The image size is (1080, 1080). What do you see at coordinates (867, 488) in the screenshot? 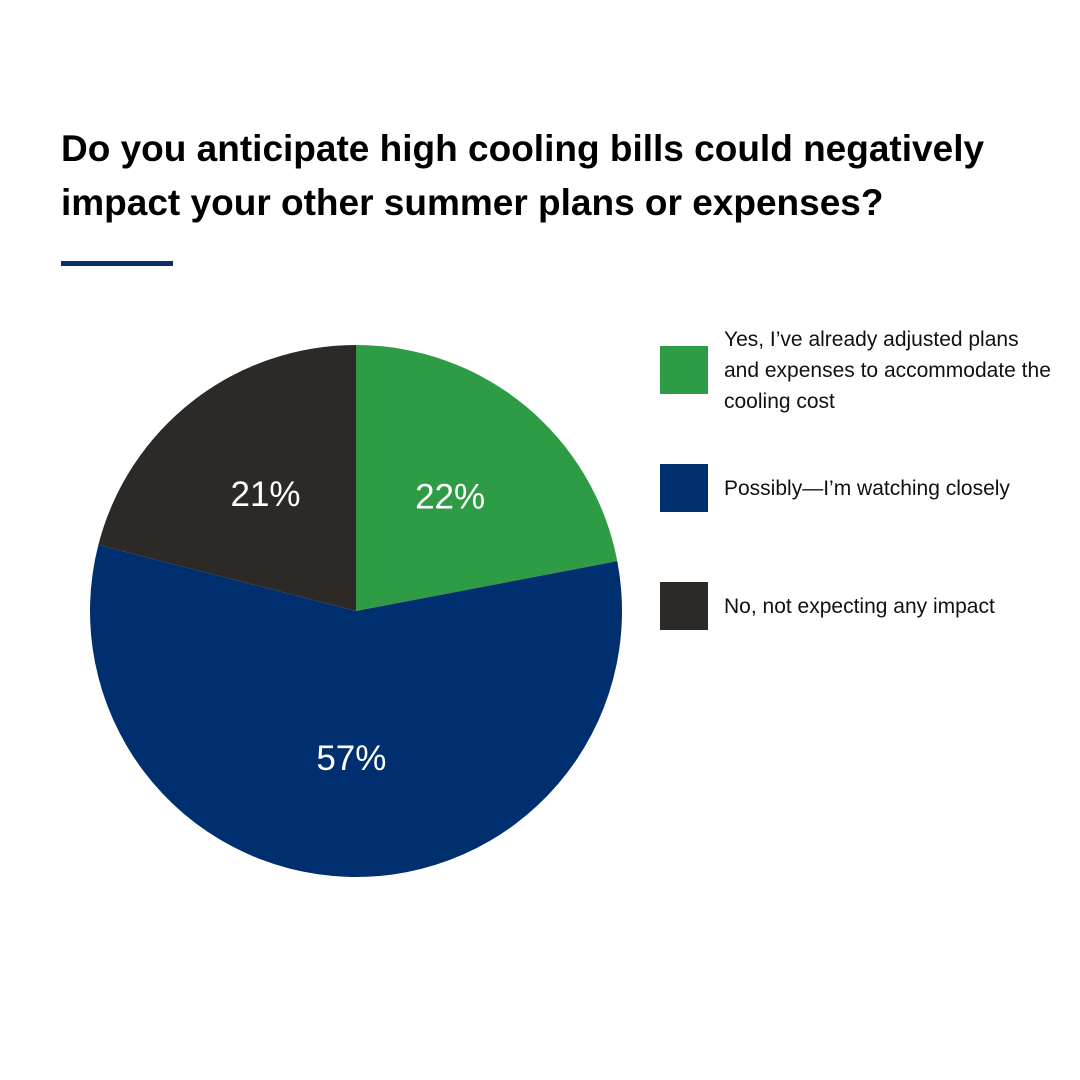
I see `legend-label-possibly: Possibly—I’m watching closely` at bounding box center [867, 488].